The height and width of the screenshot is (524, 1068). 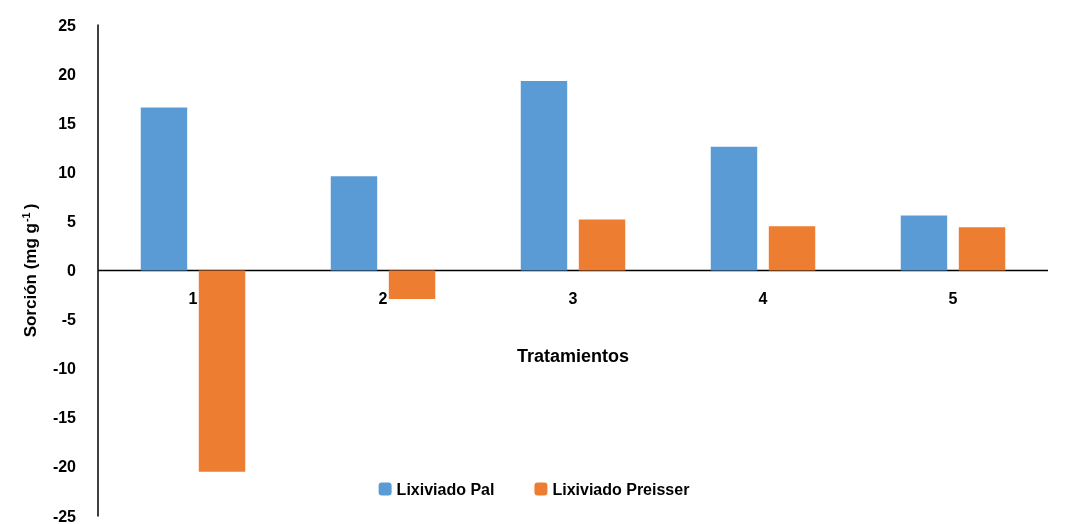 What do you see at coordinates (72, 221) in the screenshot?
I see `y-tick-label: 5` at bounding box center [72, 221].